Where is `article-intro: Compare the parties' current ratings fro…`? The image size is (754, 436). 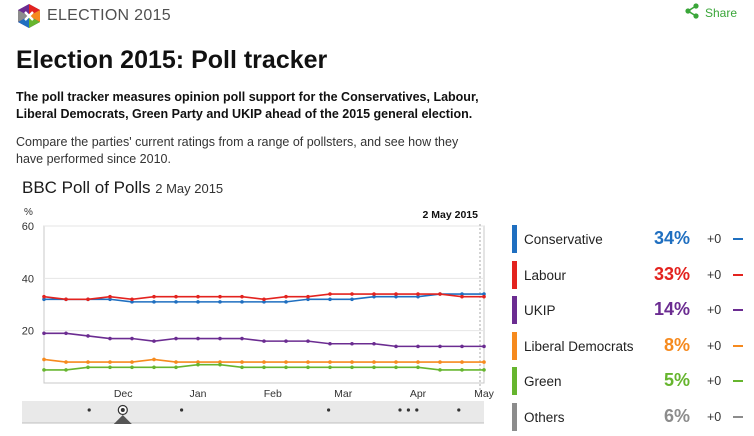
article-intro: Compare the parties' current ratings fro… is located at coordinates (237, 150).